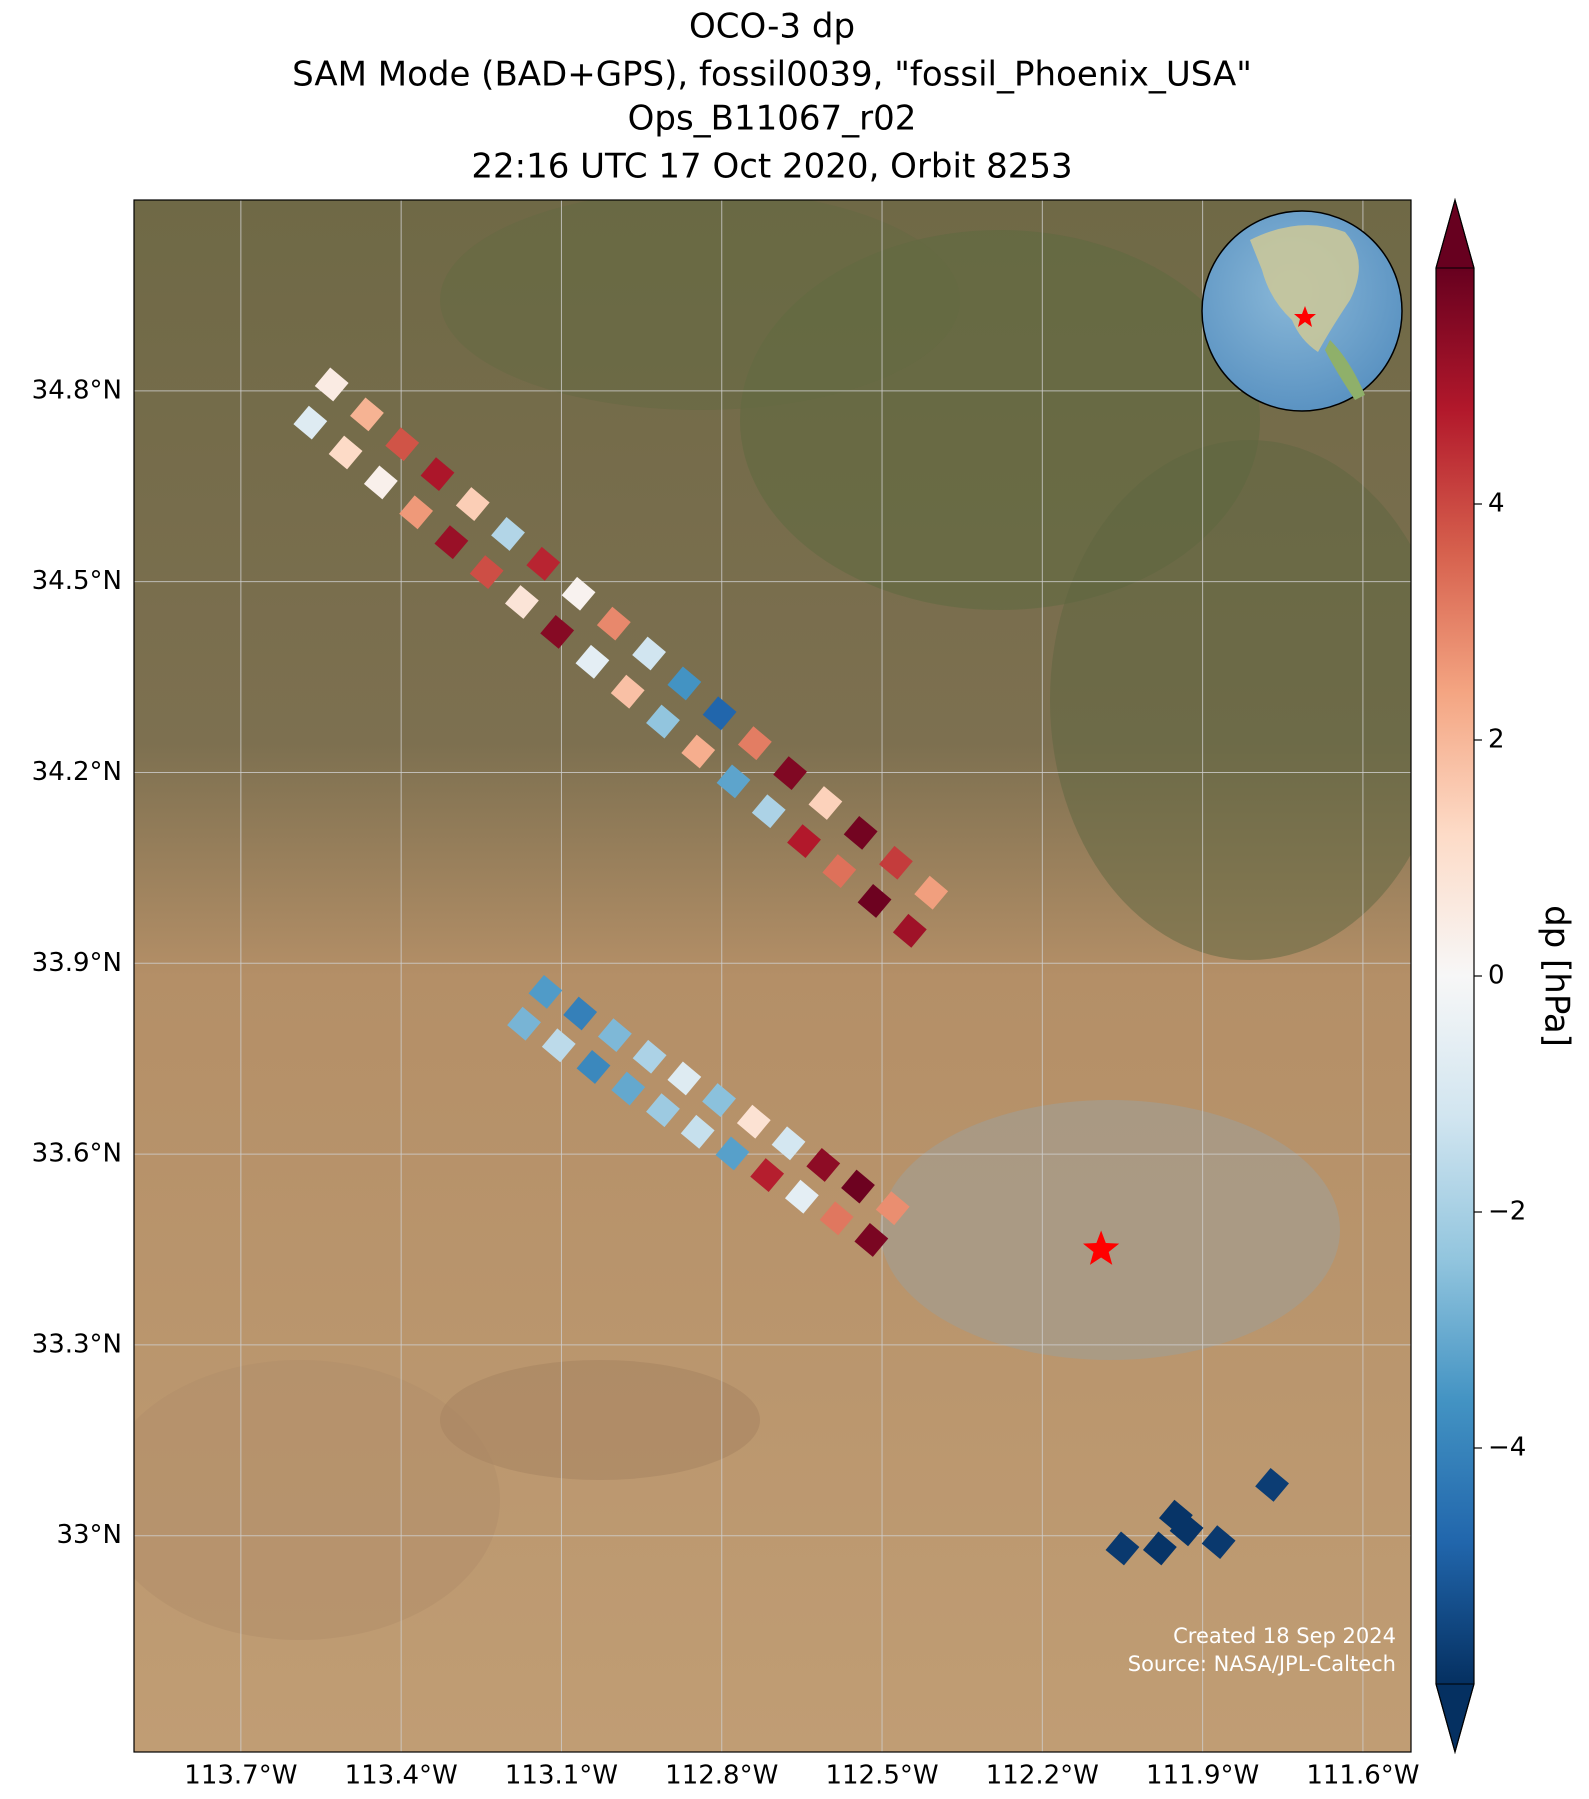 This screenshot has width=1589, height=1799. What do you see at coordinates (77, 772) in the screenshot?
I see `y-tick-label: 34.2°N` at bounding box center [77, 772].